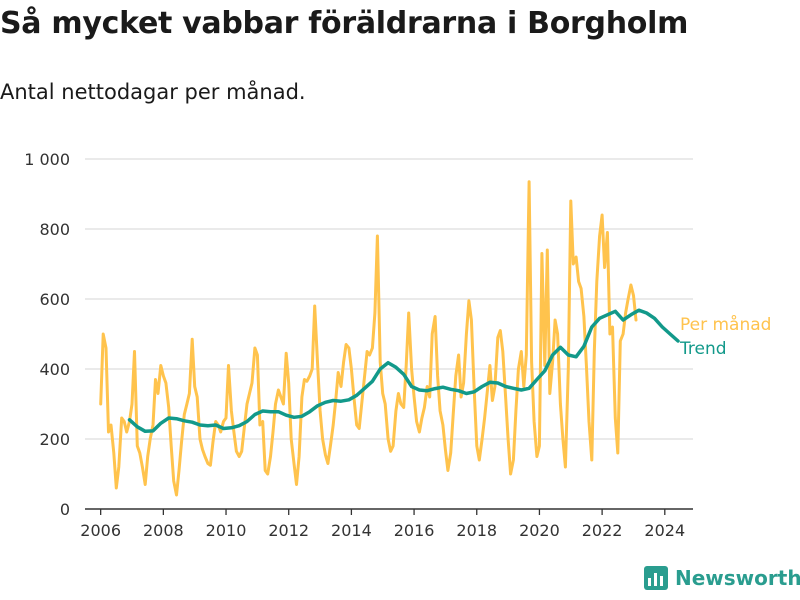 The width and height of the screenshot is (800, 600). What do you see at coordinates (737, 578) in the screenshot?
I see `brand-name: Newsworthy` at bounding box center [737, 578].